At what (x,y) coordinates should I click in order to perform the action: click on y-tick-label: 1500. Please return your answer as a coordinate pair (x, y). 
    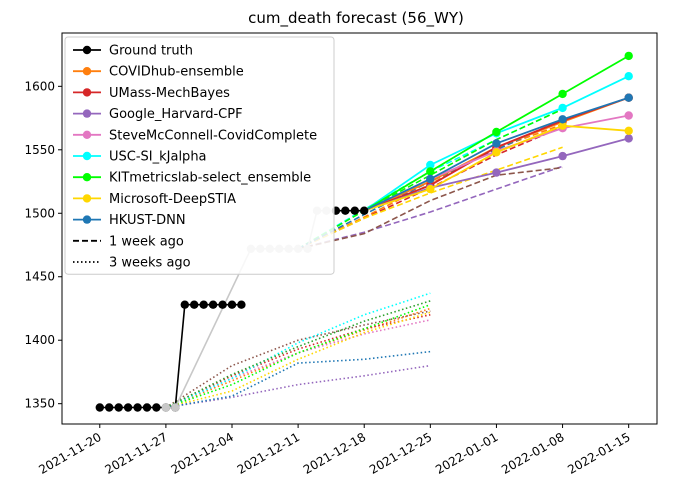
    Looking at the image, I should click on (39, 213).